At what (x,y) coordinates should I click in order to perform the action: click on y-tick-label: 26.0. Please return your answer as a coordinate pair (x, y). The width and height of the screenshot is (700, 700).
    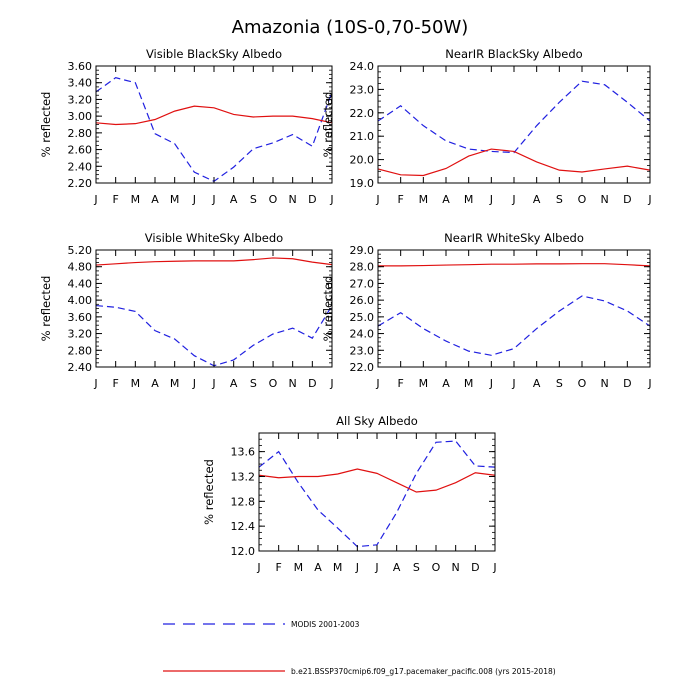
    Looking at the image, I should click on (362, 300).